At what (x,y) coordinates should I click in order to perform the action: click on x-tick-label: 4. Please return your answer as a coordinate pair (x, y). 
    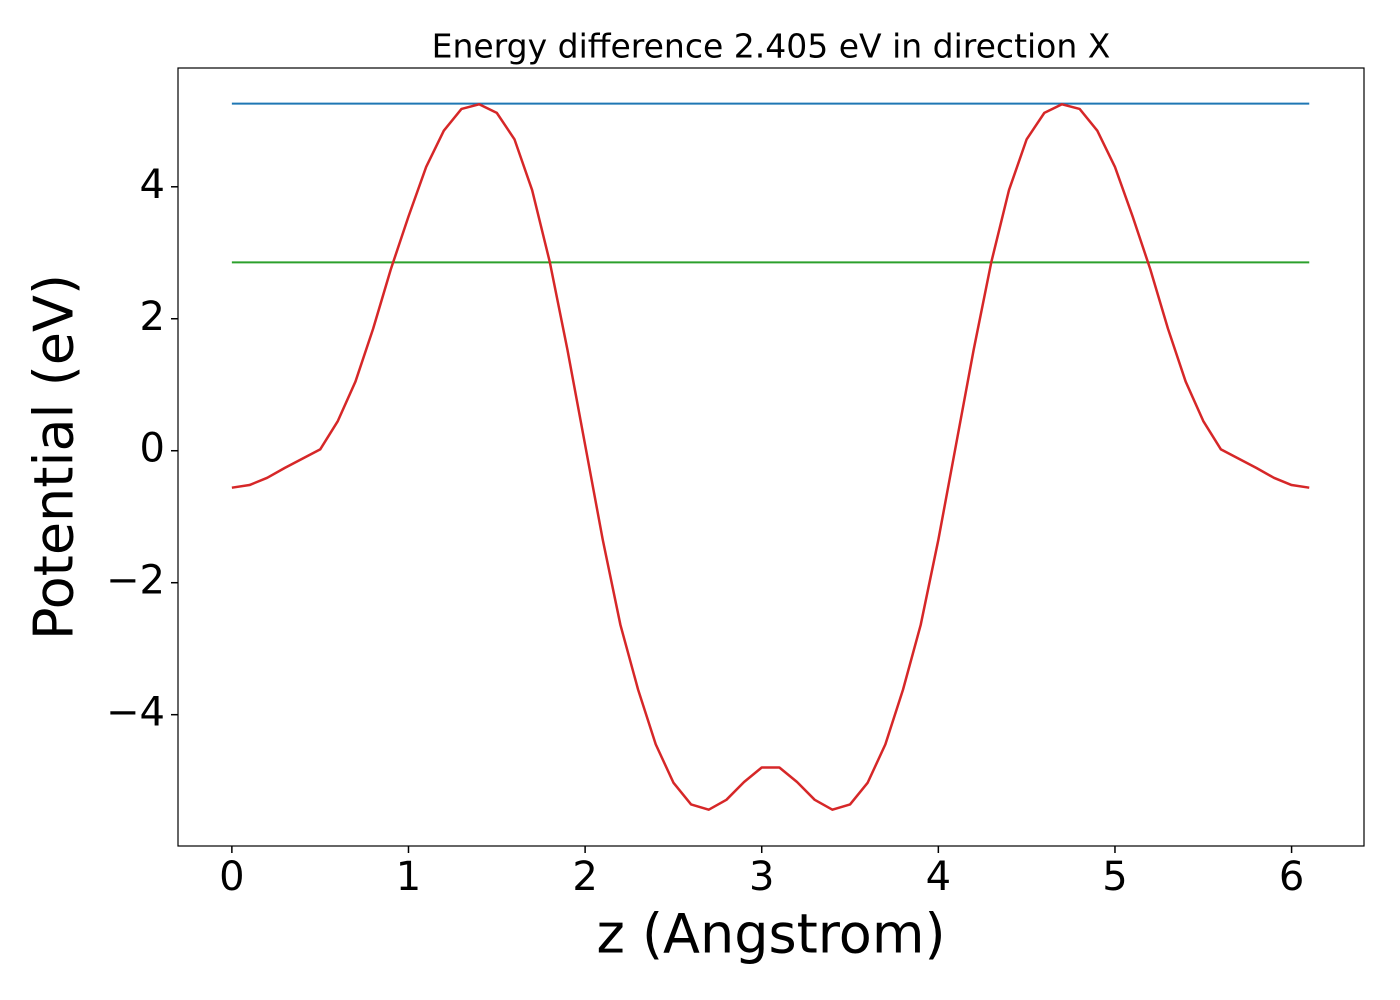
    Looking at the image, I should click on (938, 877).